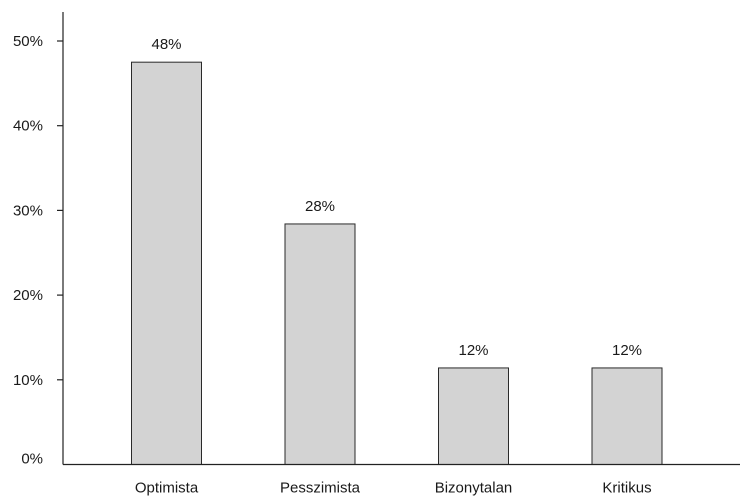  I want to click on x-category-label: Bizonytalan, so click(474, 488).